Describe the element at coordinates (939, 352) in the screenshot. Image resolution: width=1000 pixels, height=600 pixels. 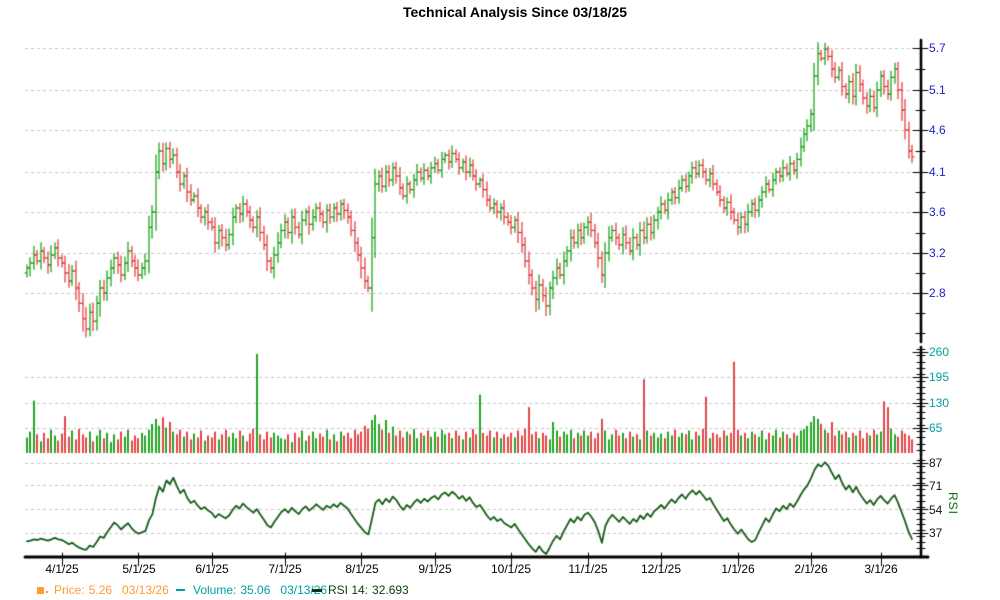
I see `volume-axis-tick: 260` at that location.